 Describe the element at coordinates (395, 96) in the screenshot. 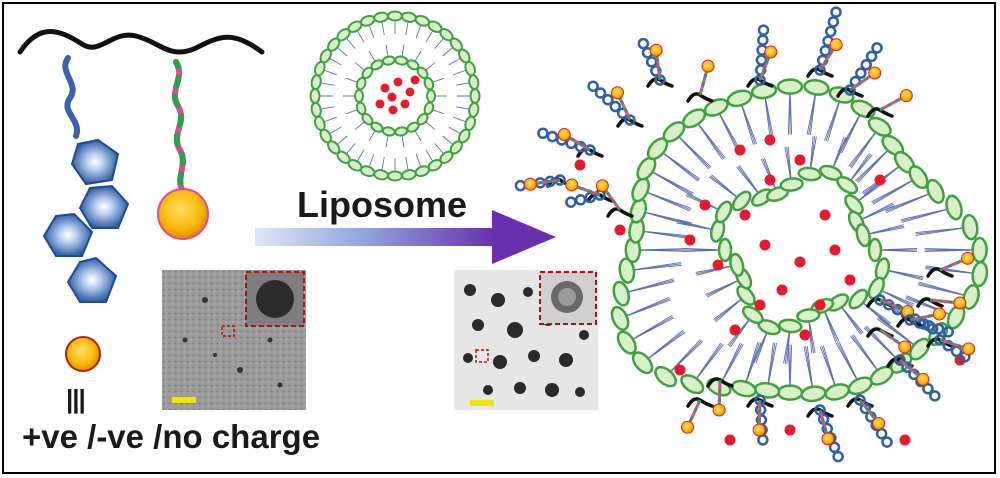

I see `liposome-icon` at that location.